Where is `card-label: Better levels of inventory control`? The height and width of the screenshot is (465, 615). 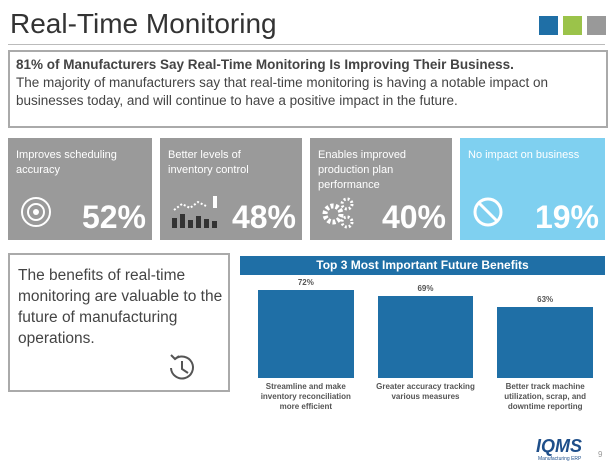 card-label: Better levels of inventory control is located at coordinates (208, 162).